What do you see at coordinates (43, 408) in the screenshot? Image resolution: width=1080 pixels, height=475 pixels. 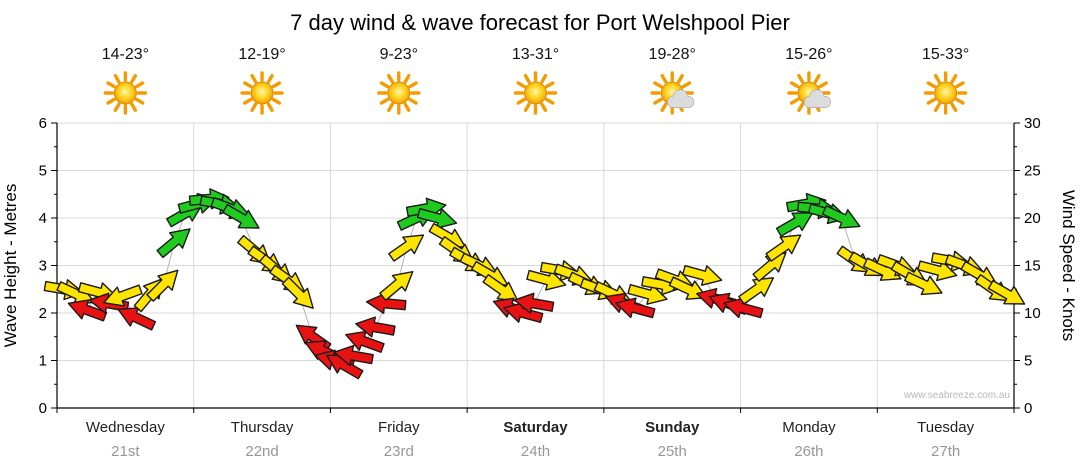 I see `left-tick-label: 0` at bounding box center [43, 408].